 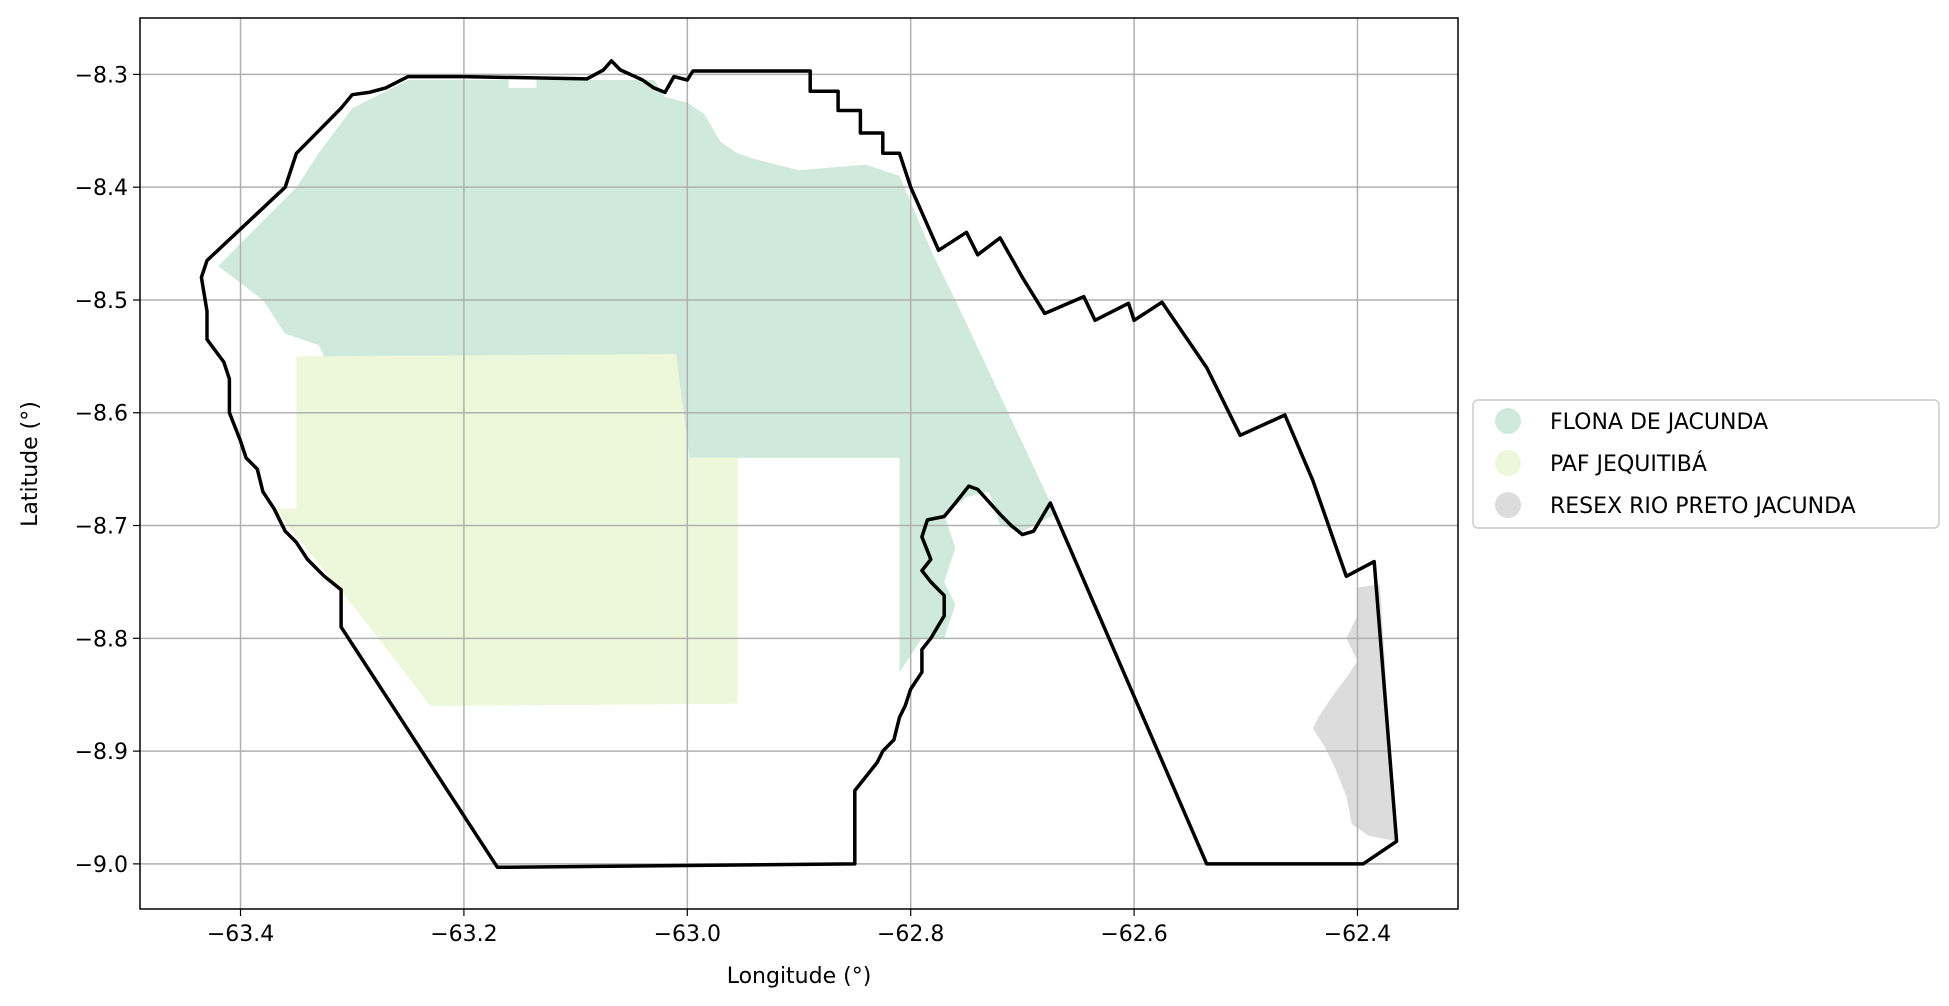 I want to click on legend-label: PAF JEQUITIBÁ, so click(x=1628, y=464).